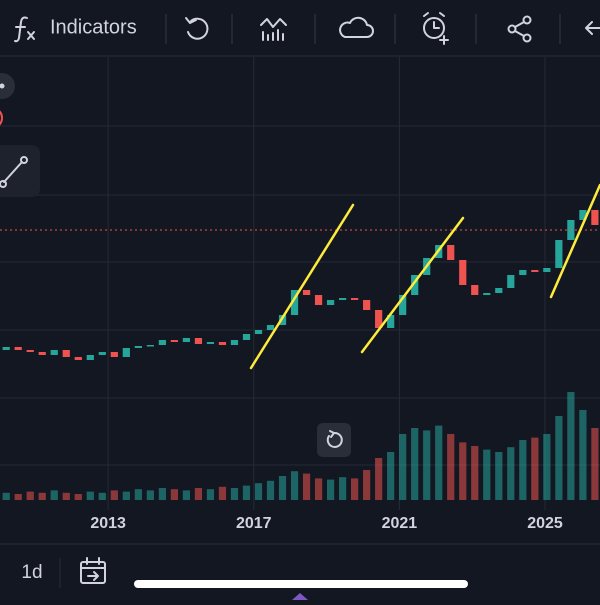 The width and height of the screenshot is (600, 605). What do you see at coordinates (436, 28) in the screenshot?
I see `alert-icon` at bounding box center [436, 28].